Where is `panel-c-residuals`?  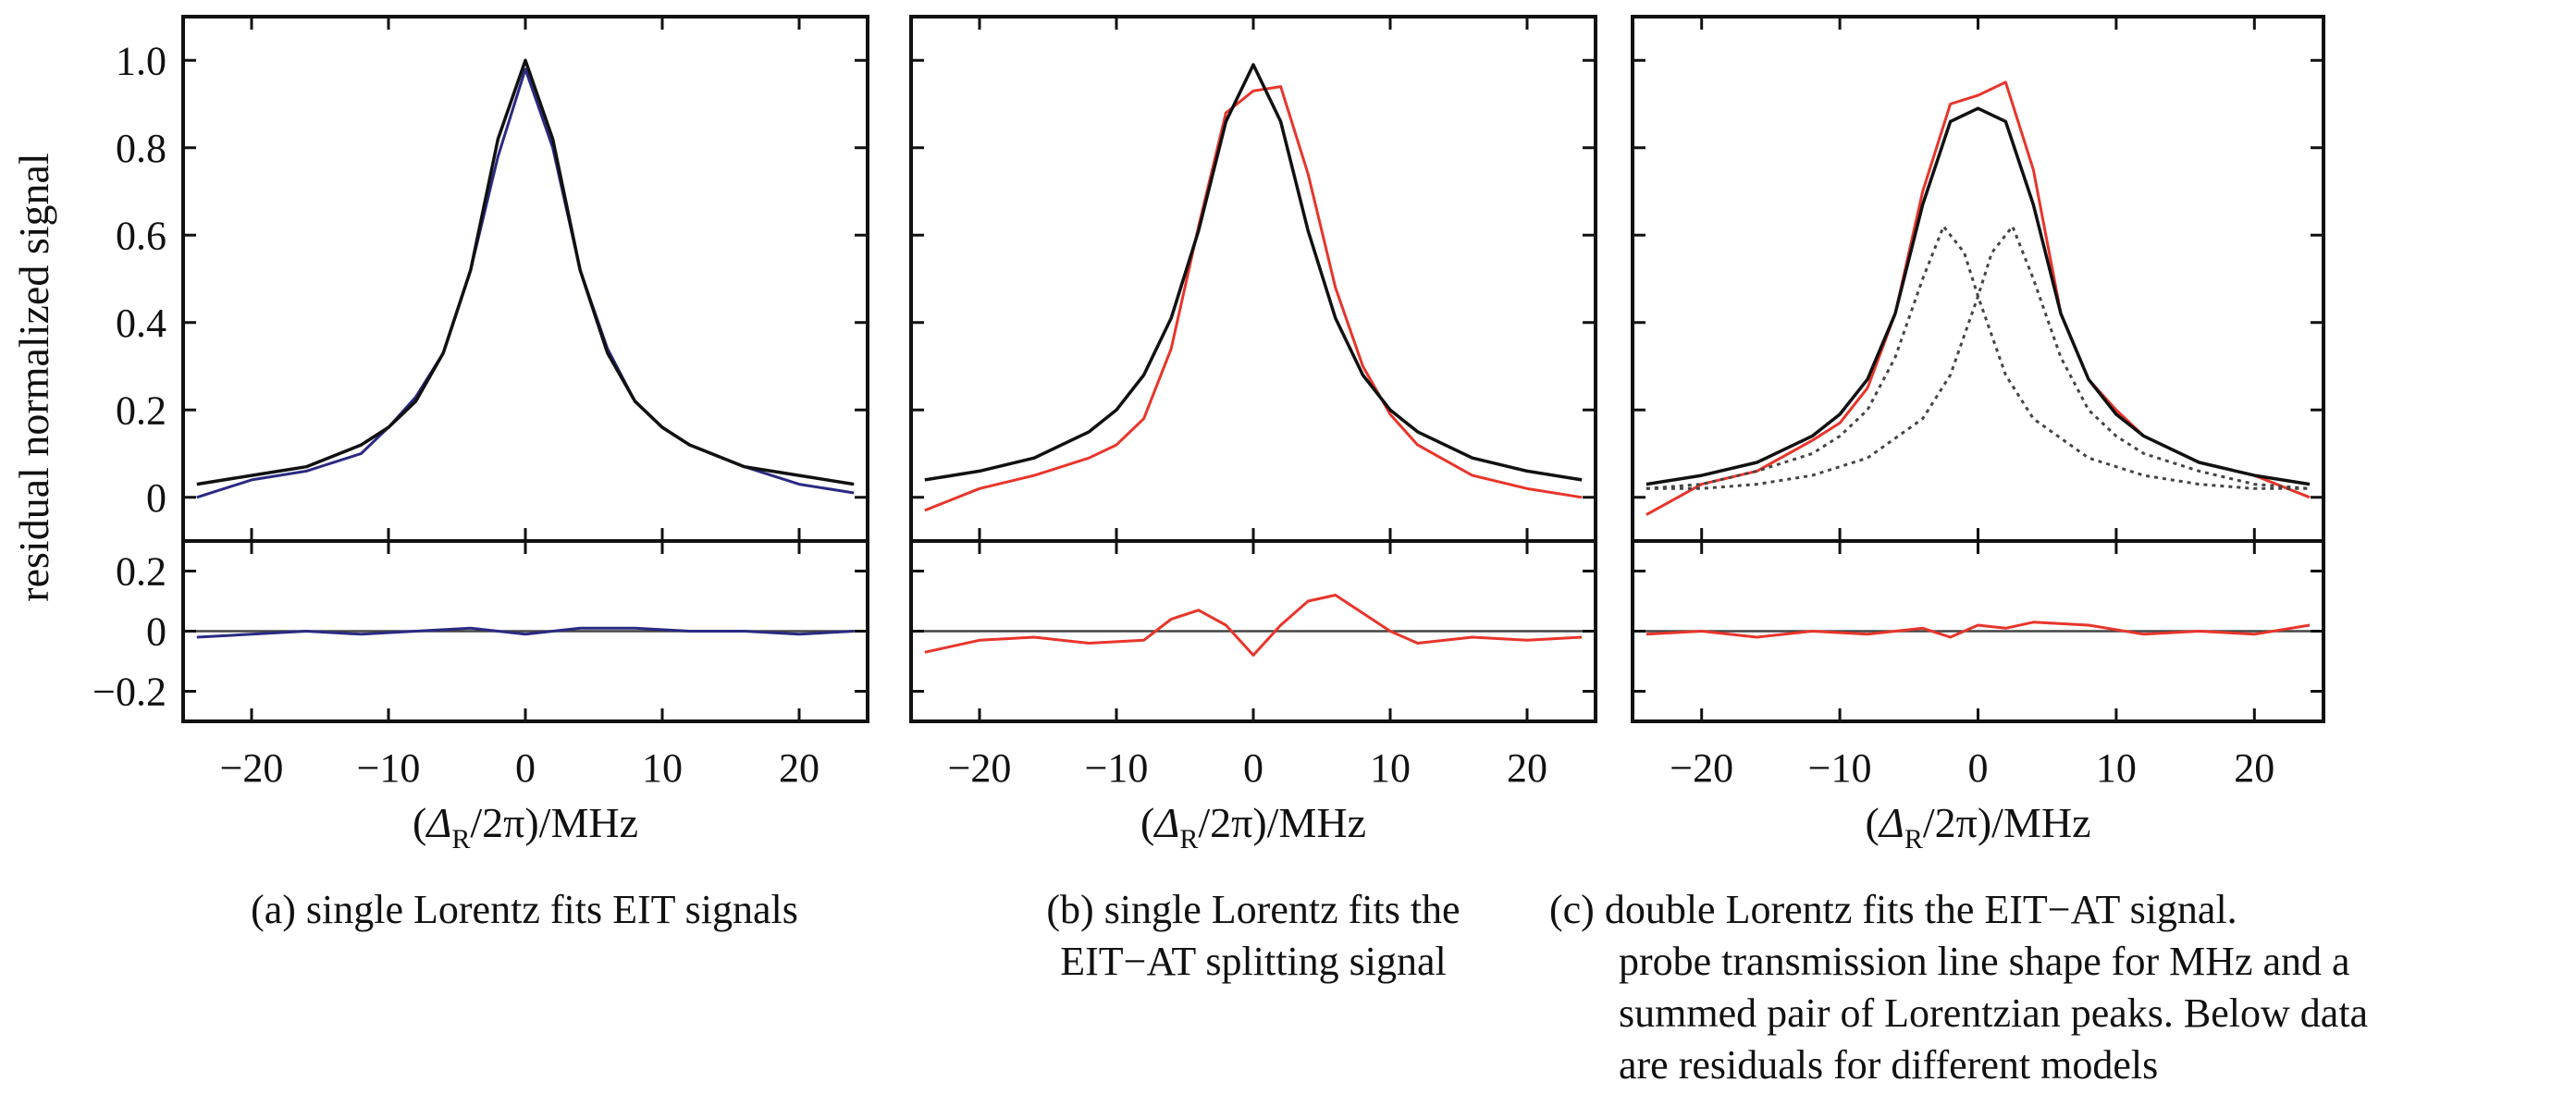
panel-c-residuals is located at coordinates (1978, 631).